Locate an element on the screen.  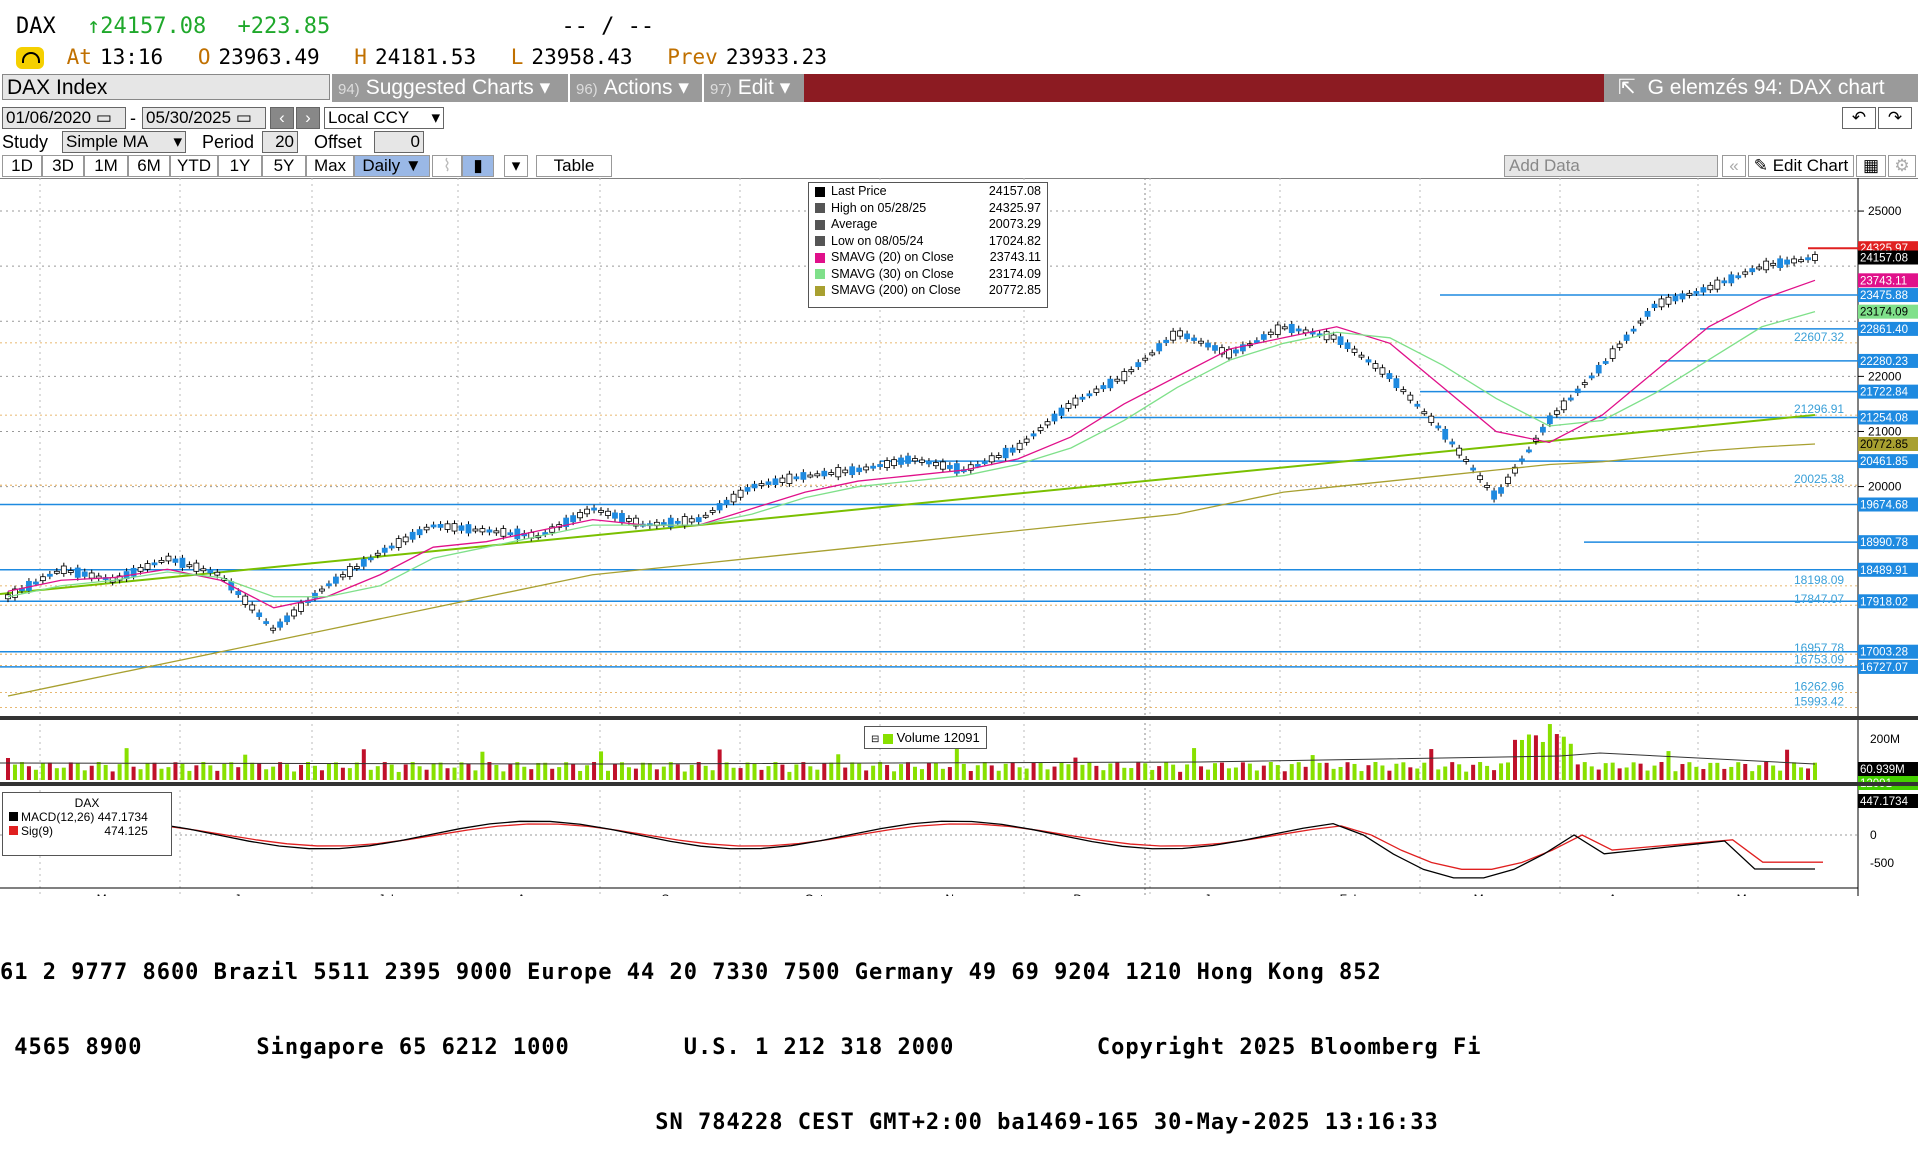
frequency-select: Daily ▼ is located at coordinates (392, 166).